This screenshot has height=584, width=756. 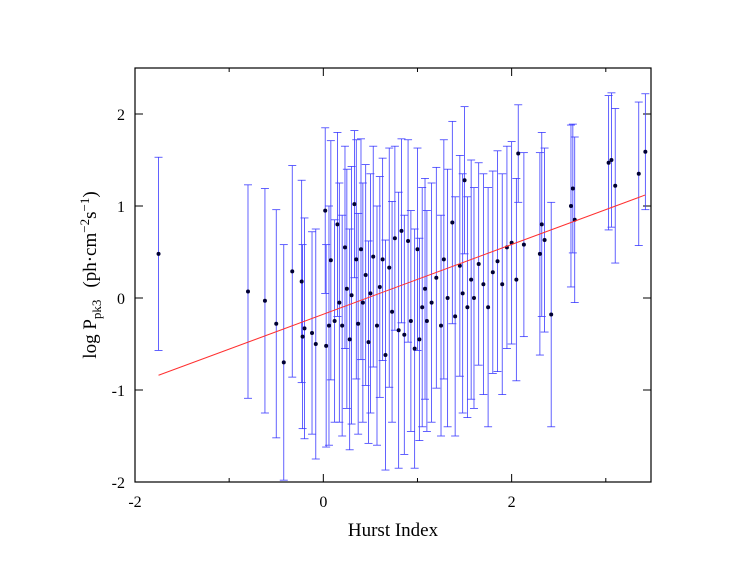 What do you see at coordinates (118, 483) in the screenshot?
I see `y-tick-label: -2` at bounding box center [118, 483].